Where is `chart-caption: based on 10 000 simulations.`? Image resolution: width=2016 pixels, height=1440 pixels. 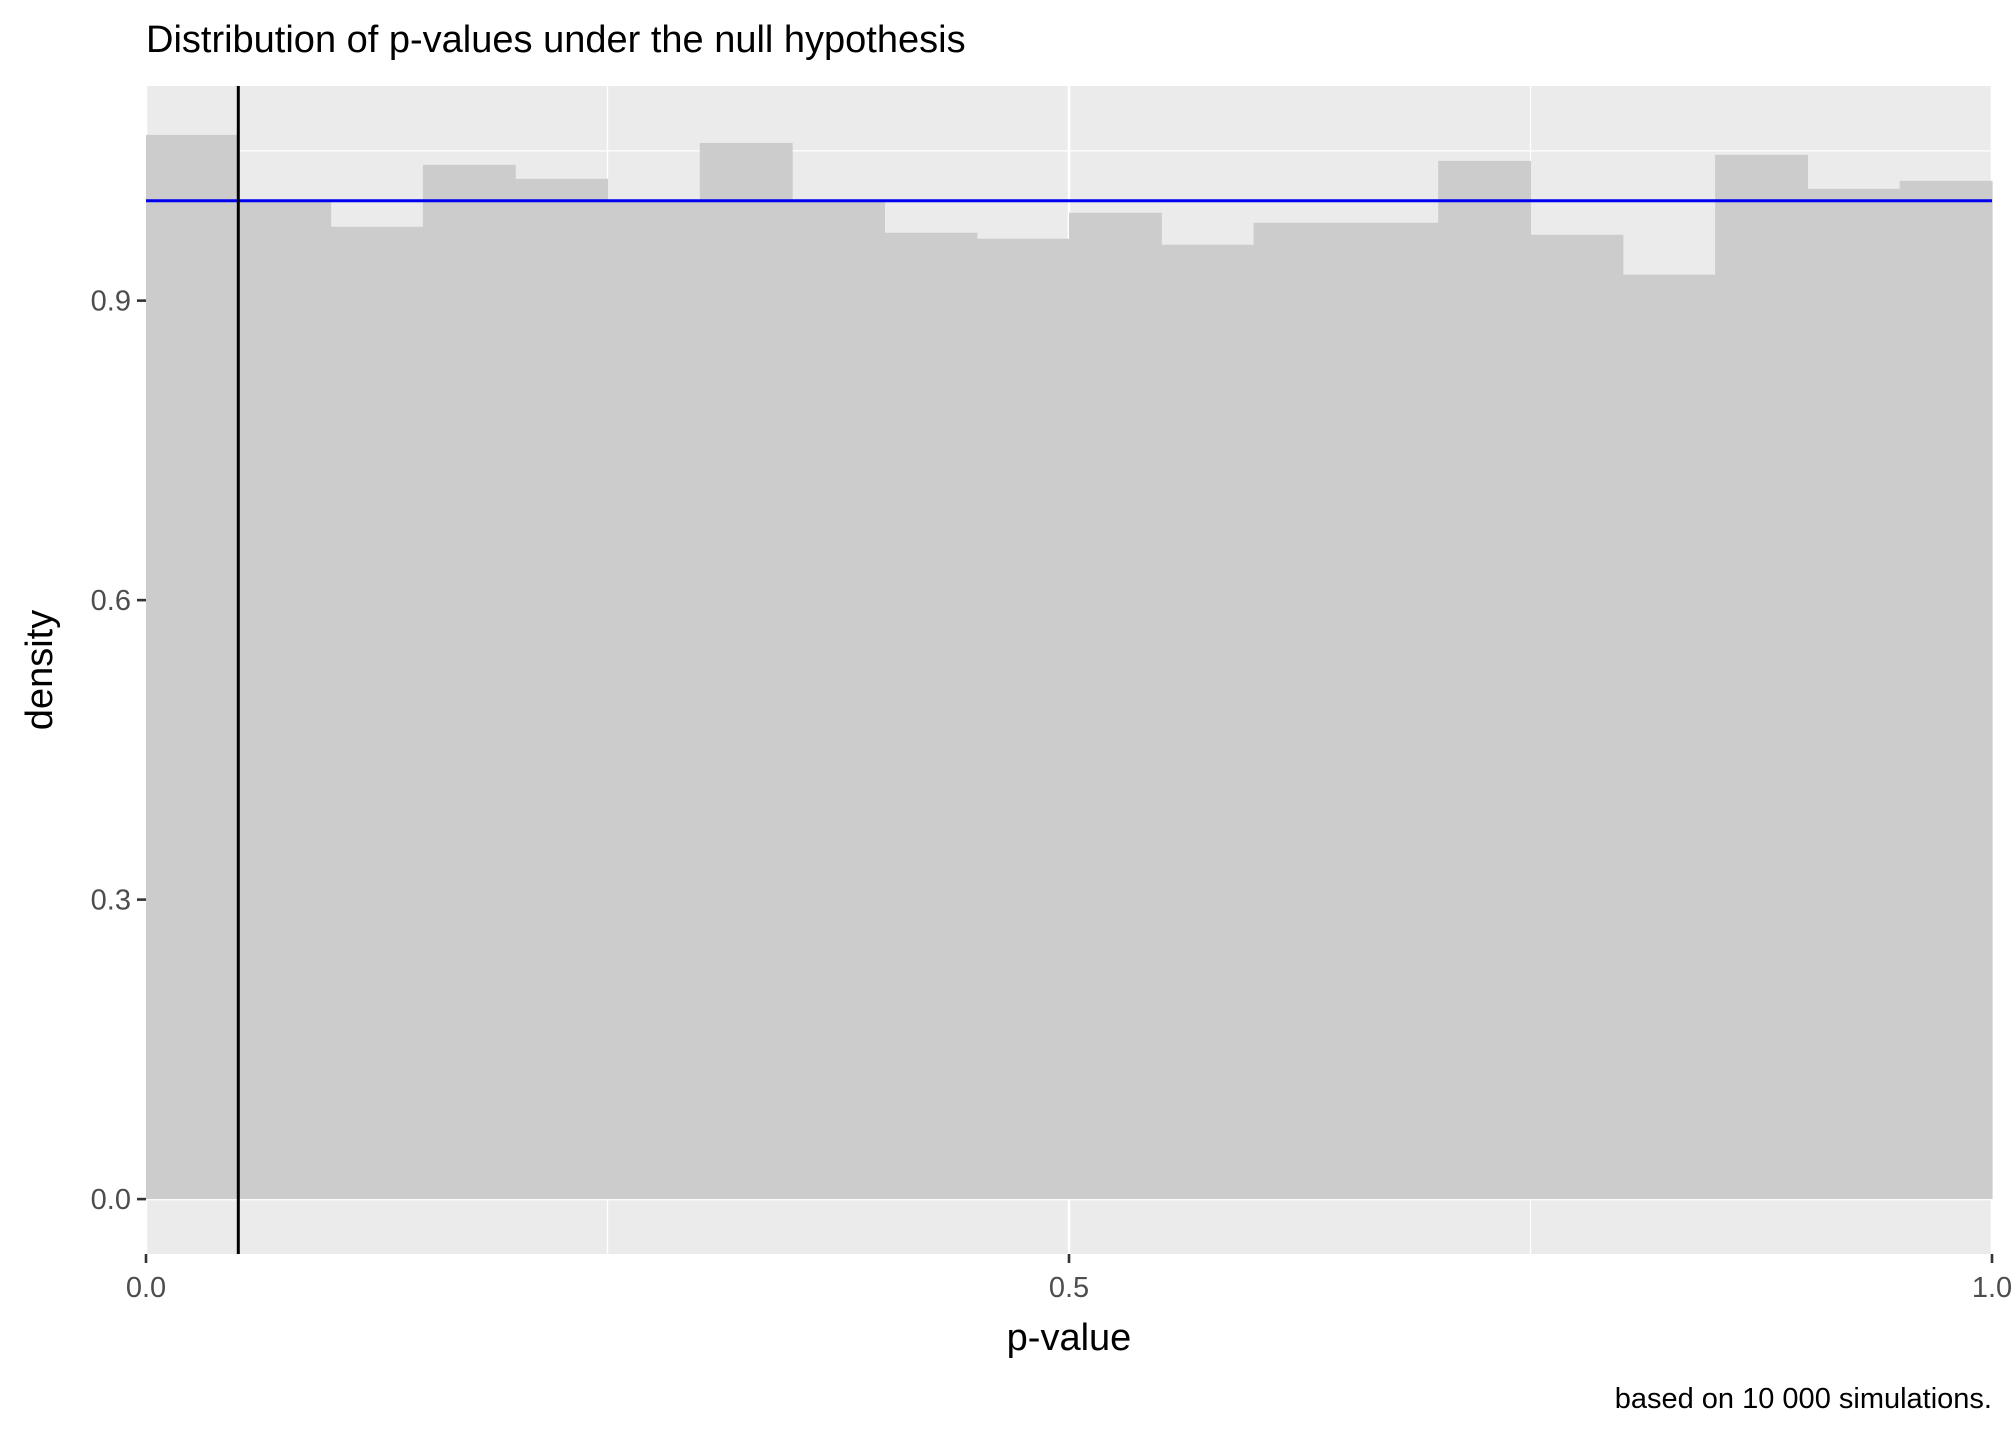
chart-caption: based on 10 000 simulations. is located at coordinates (1803, 1399).